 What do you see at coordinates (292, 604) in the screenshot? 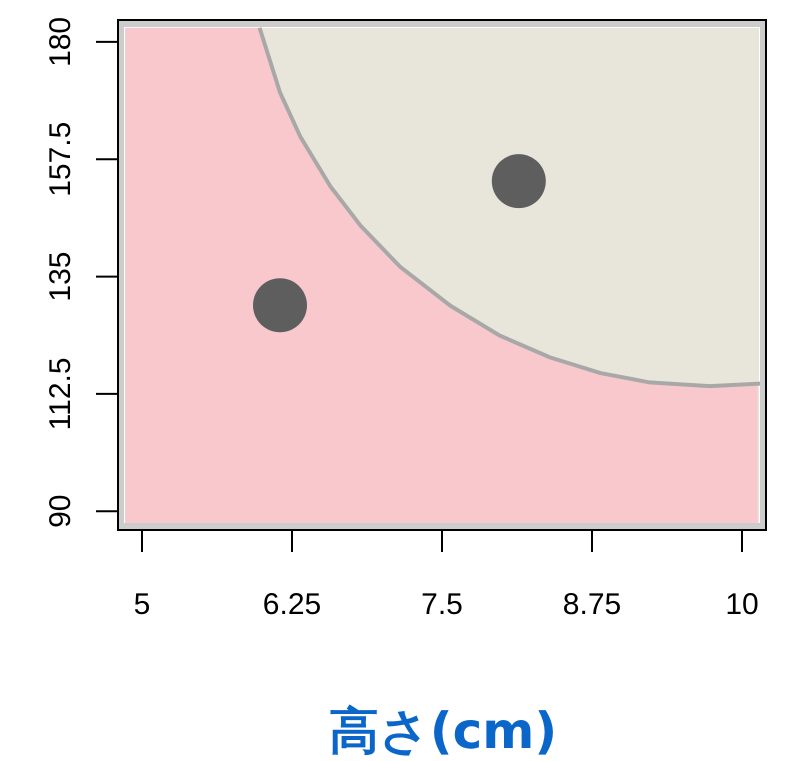
I see `x-tick-label: 6.25` at bounding box center [292, 604].